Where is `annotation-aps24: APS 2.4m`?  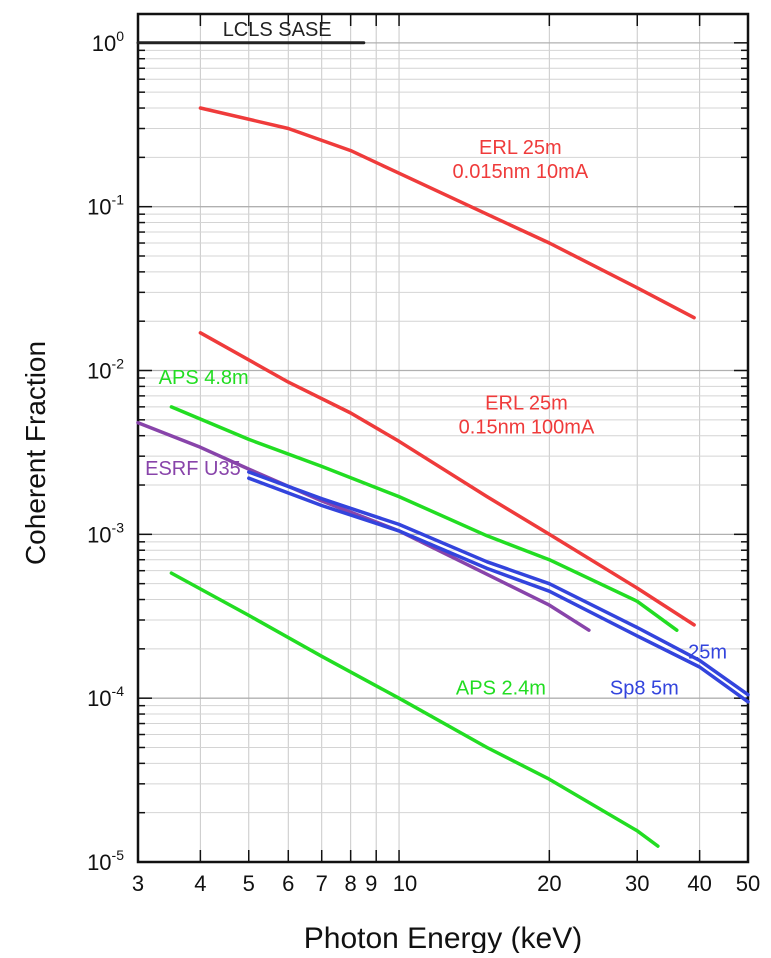
annotation-aps24: APS 2.4m is located at coordinates (501, 689).